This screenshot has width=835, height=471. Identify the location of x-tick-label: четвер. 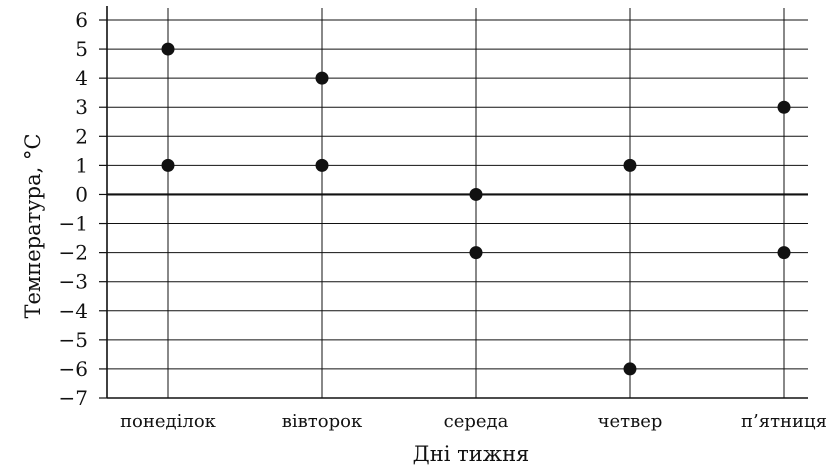
(630, 421).